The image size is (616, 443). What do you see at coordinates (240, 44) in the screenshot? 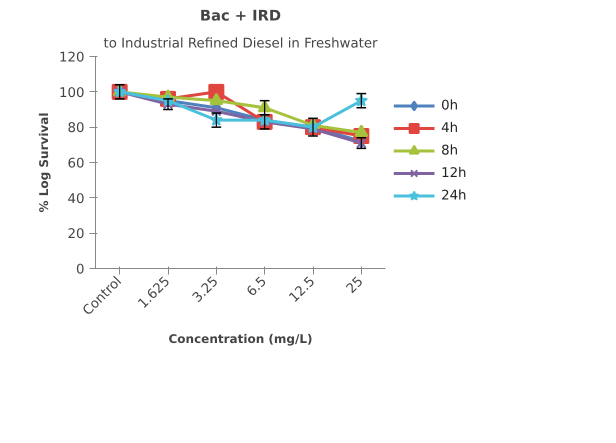
I see `text: to Industrial Refined Diesel in Freshwater` at bounding box center [240, 44].